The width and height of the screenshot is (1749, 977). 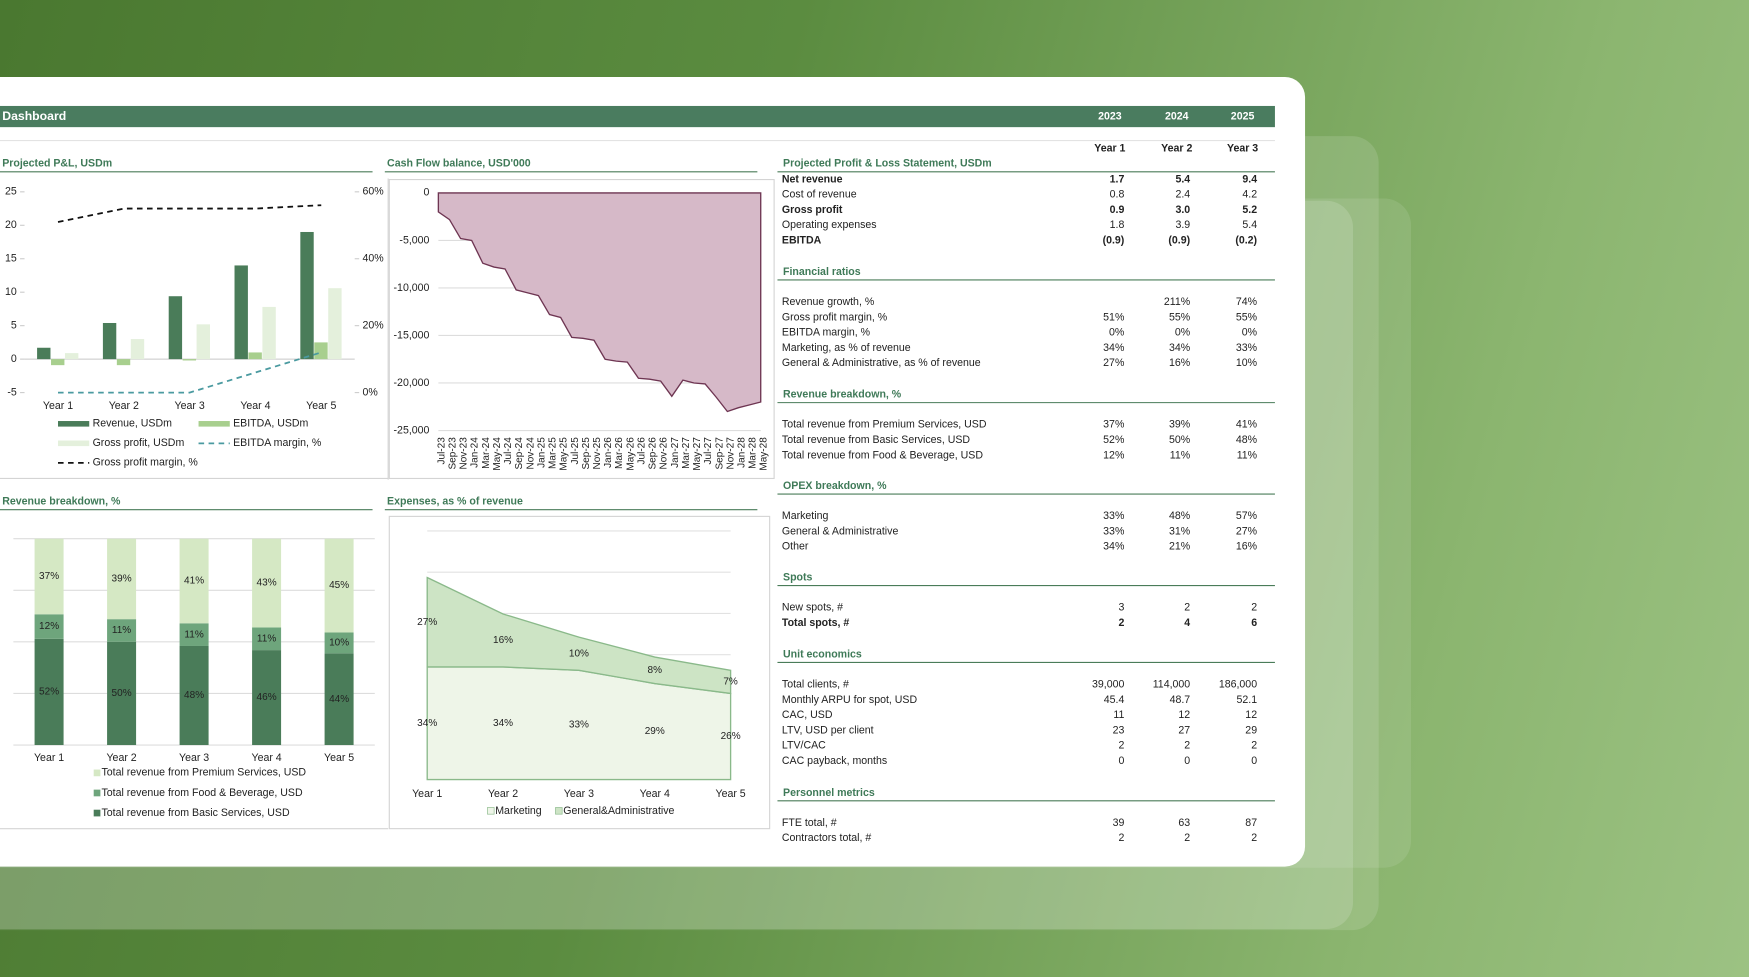 I want to click on data-label: 45%, so click(x=339, y=585).